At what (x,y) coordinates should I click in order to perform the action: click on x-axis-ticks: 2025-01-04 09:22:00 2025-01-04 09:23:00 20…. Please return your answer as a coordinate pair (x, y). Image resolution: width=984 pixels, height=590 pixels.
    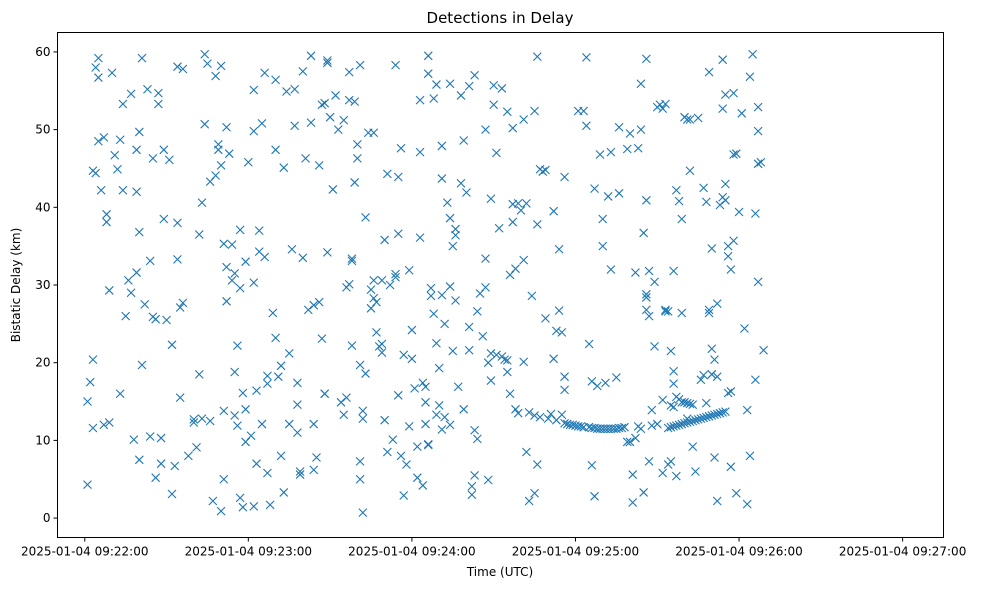
    Looking at the image, I should click on (493, 548).